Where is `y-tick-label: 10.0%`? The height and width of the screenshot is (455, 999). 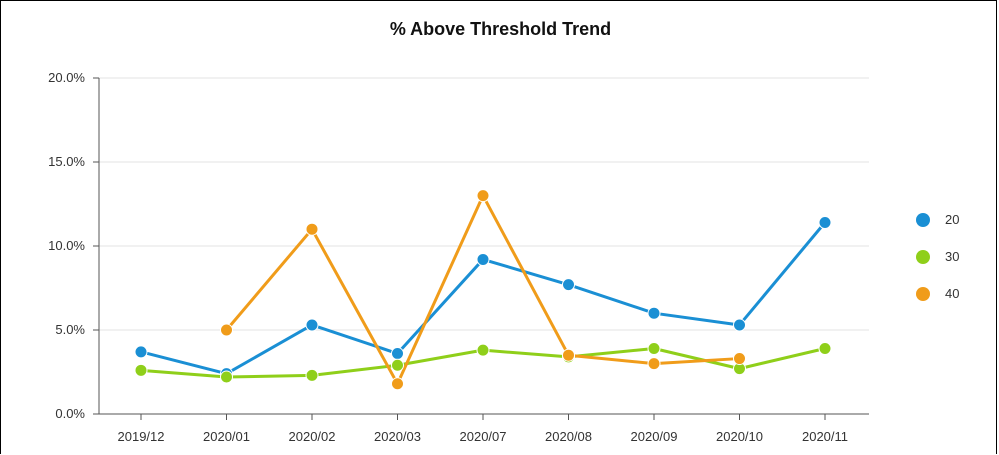
y-tick-label: 10.0% is located at coordinates (66, 245).